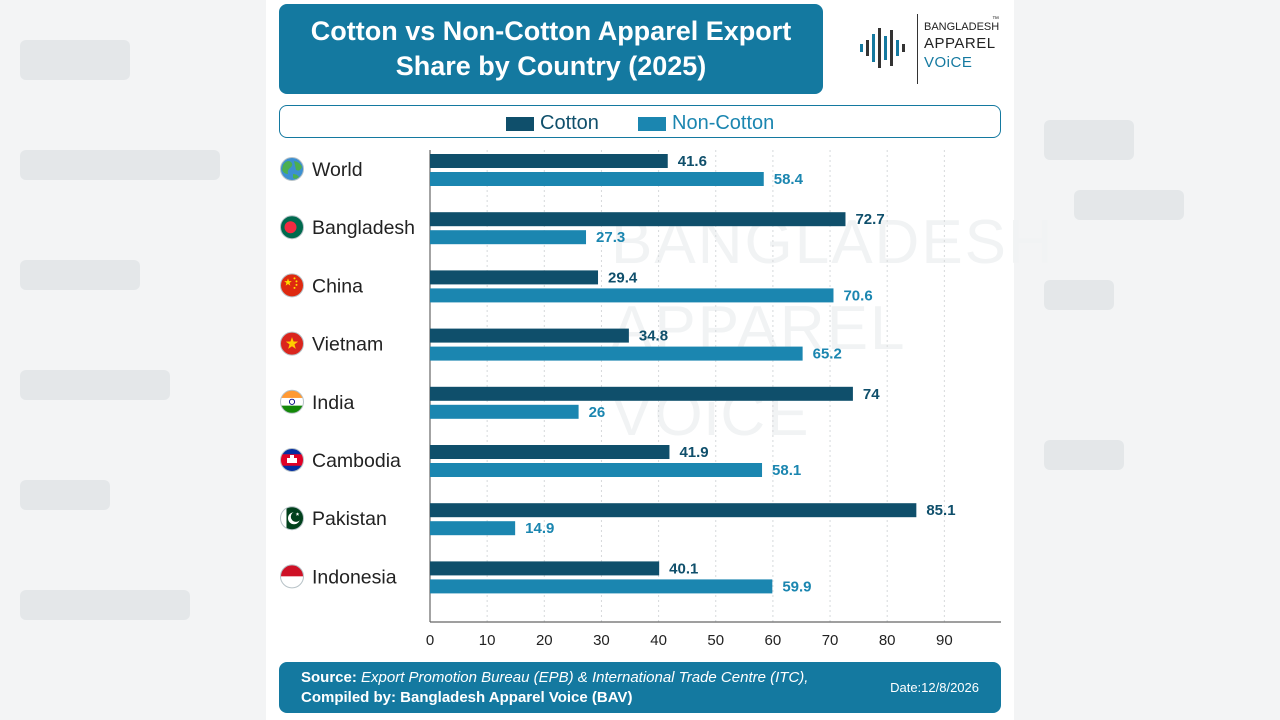 Image resolution: width=1280 pixels, height=720 pixels. What do you see at coordinates (292, 518) in the screenshot?
I see `pakistan-flag-icon` at bounding box center [292, 518].